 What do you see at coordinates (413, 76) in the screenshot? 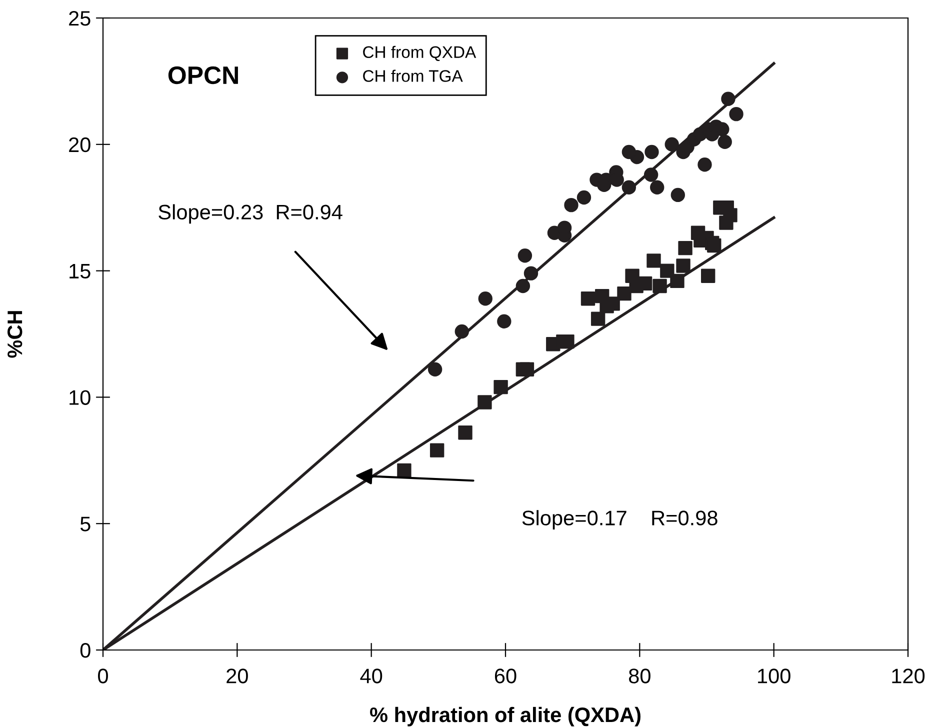
I see `legend-label: CH from TGA` at bounding box center [413, 76].